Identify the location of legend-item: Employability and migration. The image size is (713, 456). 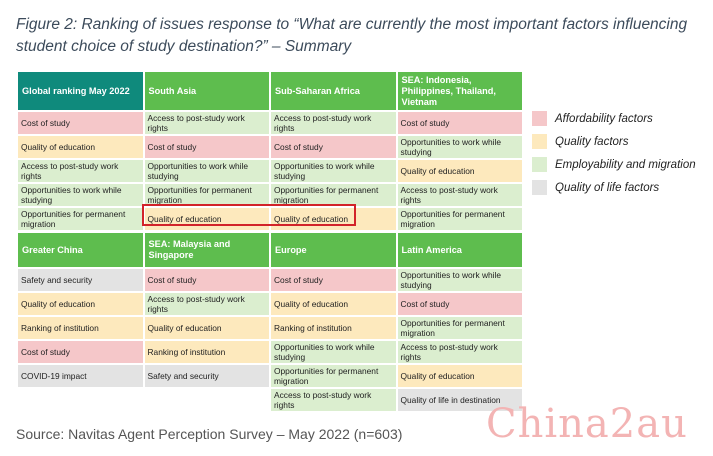
(614, 164).